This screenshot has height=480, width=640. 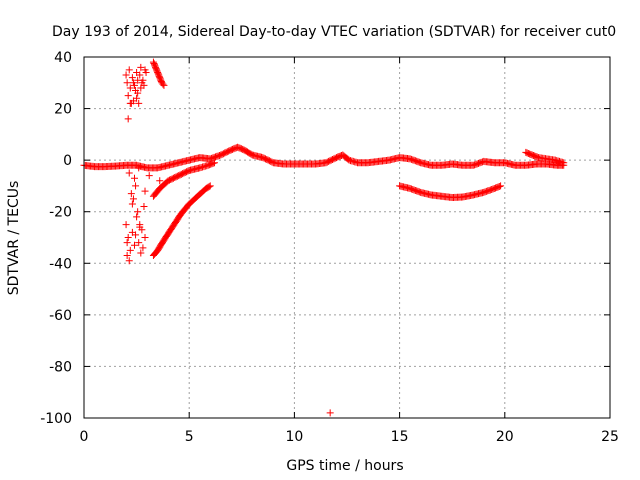 I want to click on x-axis-label: GPS time / hours, so click(x=344, y=466).